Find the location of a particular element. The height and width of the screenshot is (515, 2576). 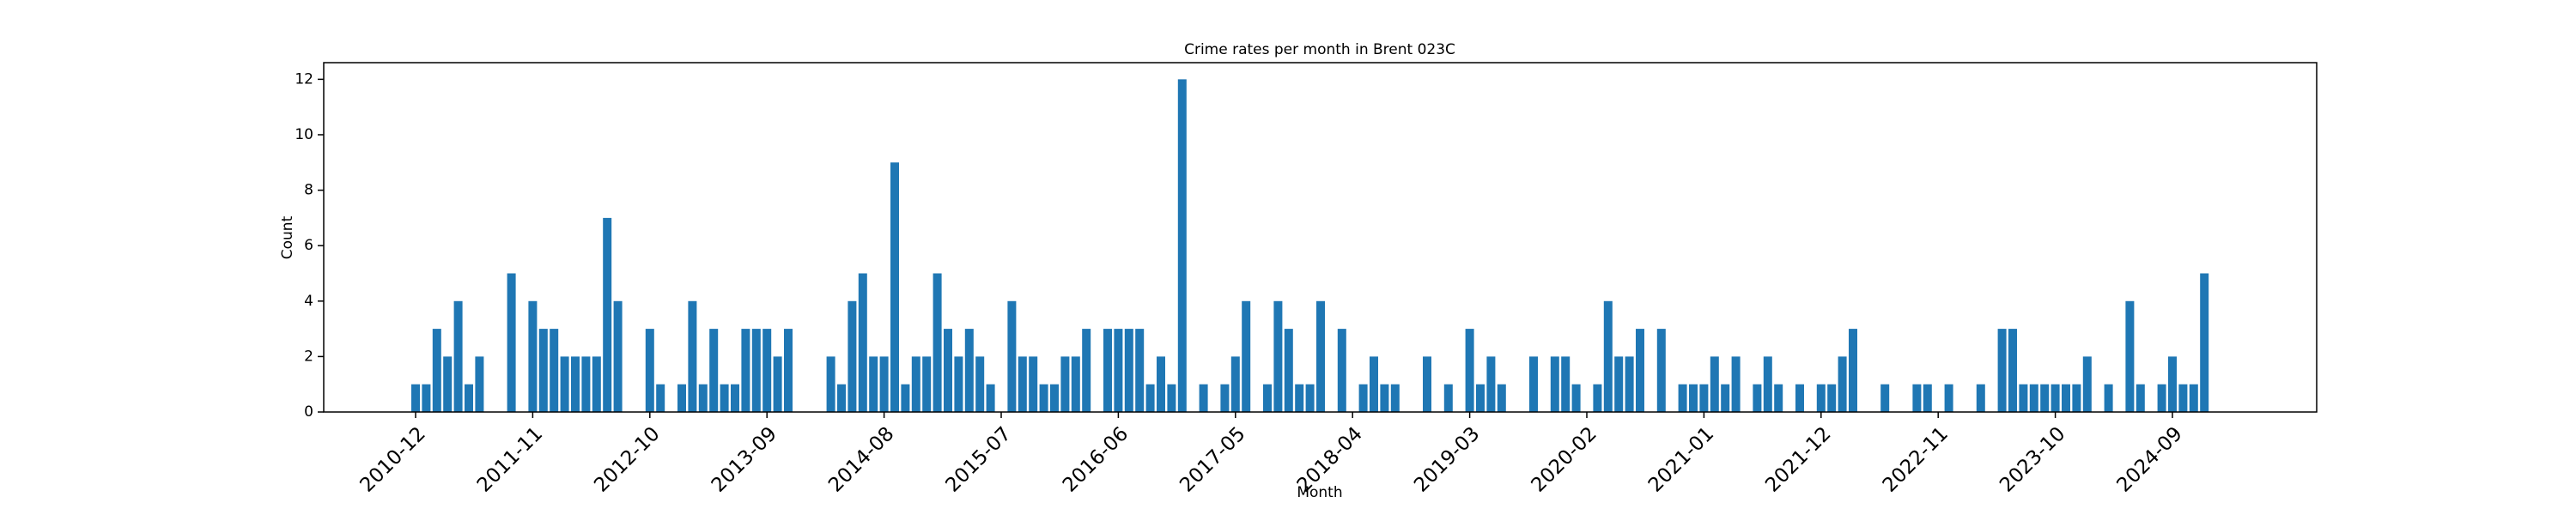

y-axis-label: Count is located at coordinates (287, 237).